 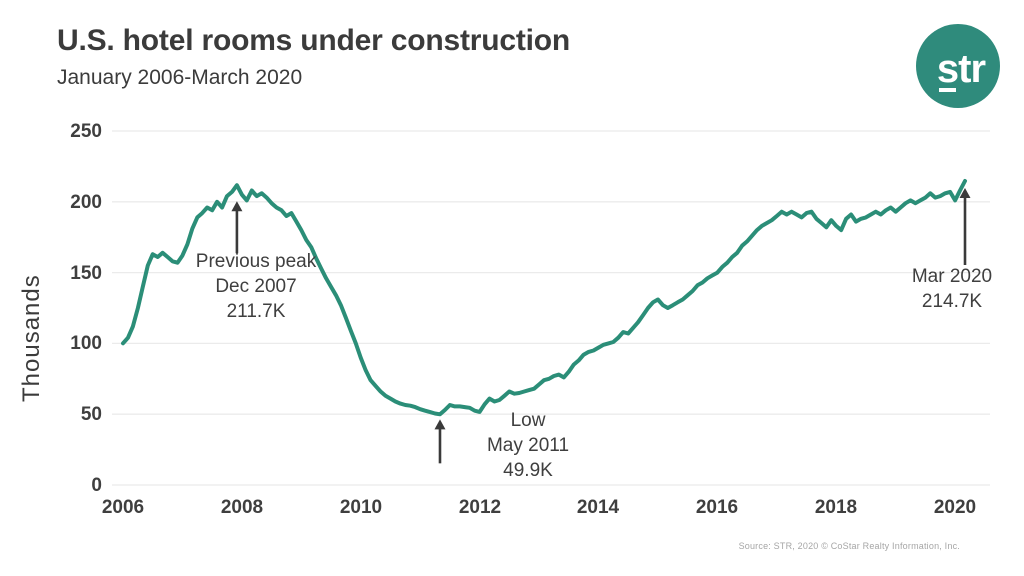 What do you see at coordinates (955, 507) in the screenshot?
I see `x-tick-2020: 2020` at bounding box center [955, 507].